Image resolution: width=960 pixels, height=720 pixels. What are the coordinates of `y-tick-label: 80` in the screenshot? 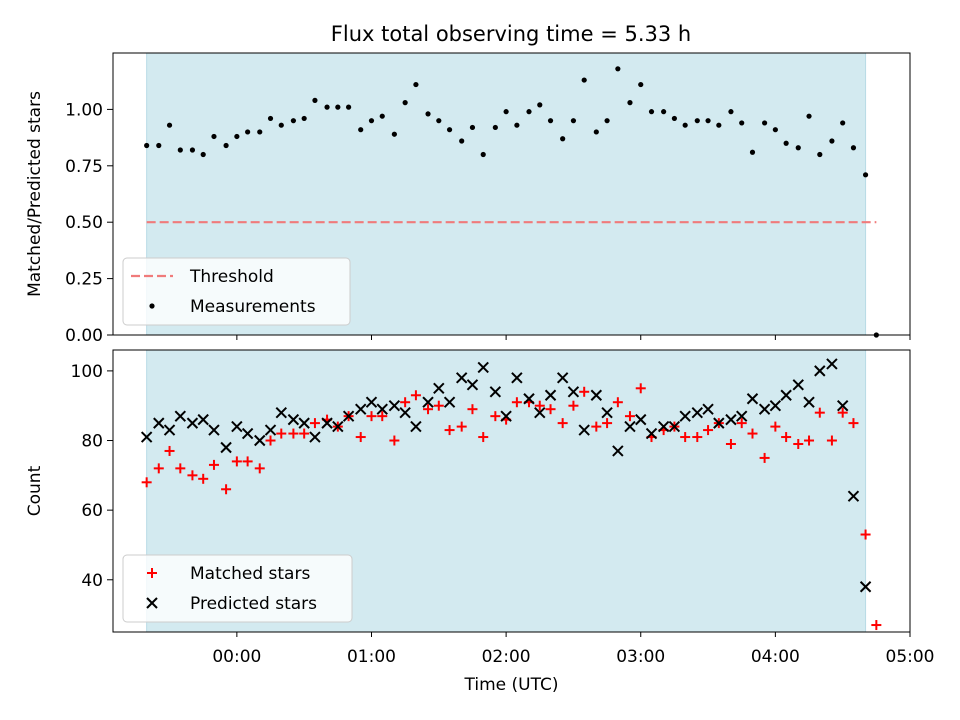 It's located at (92, 442).